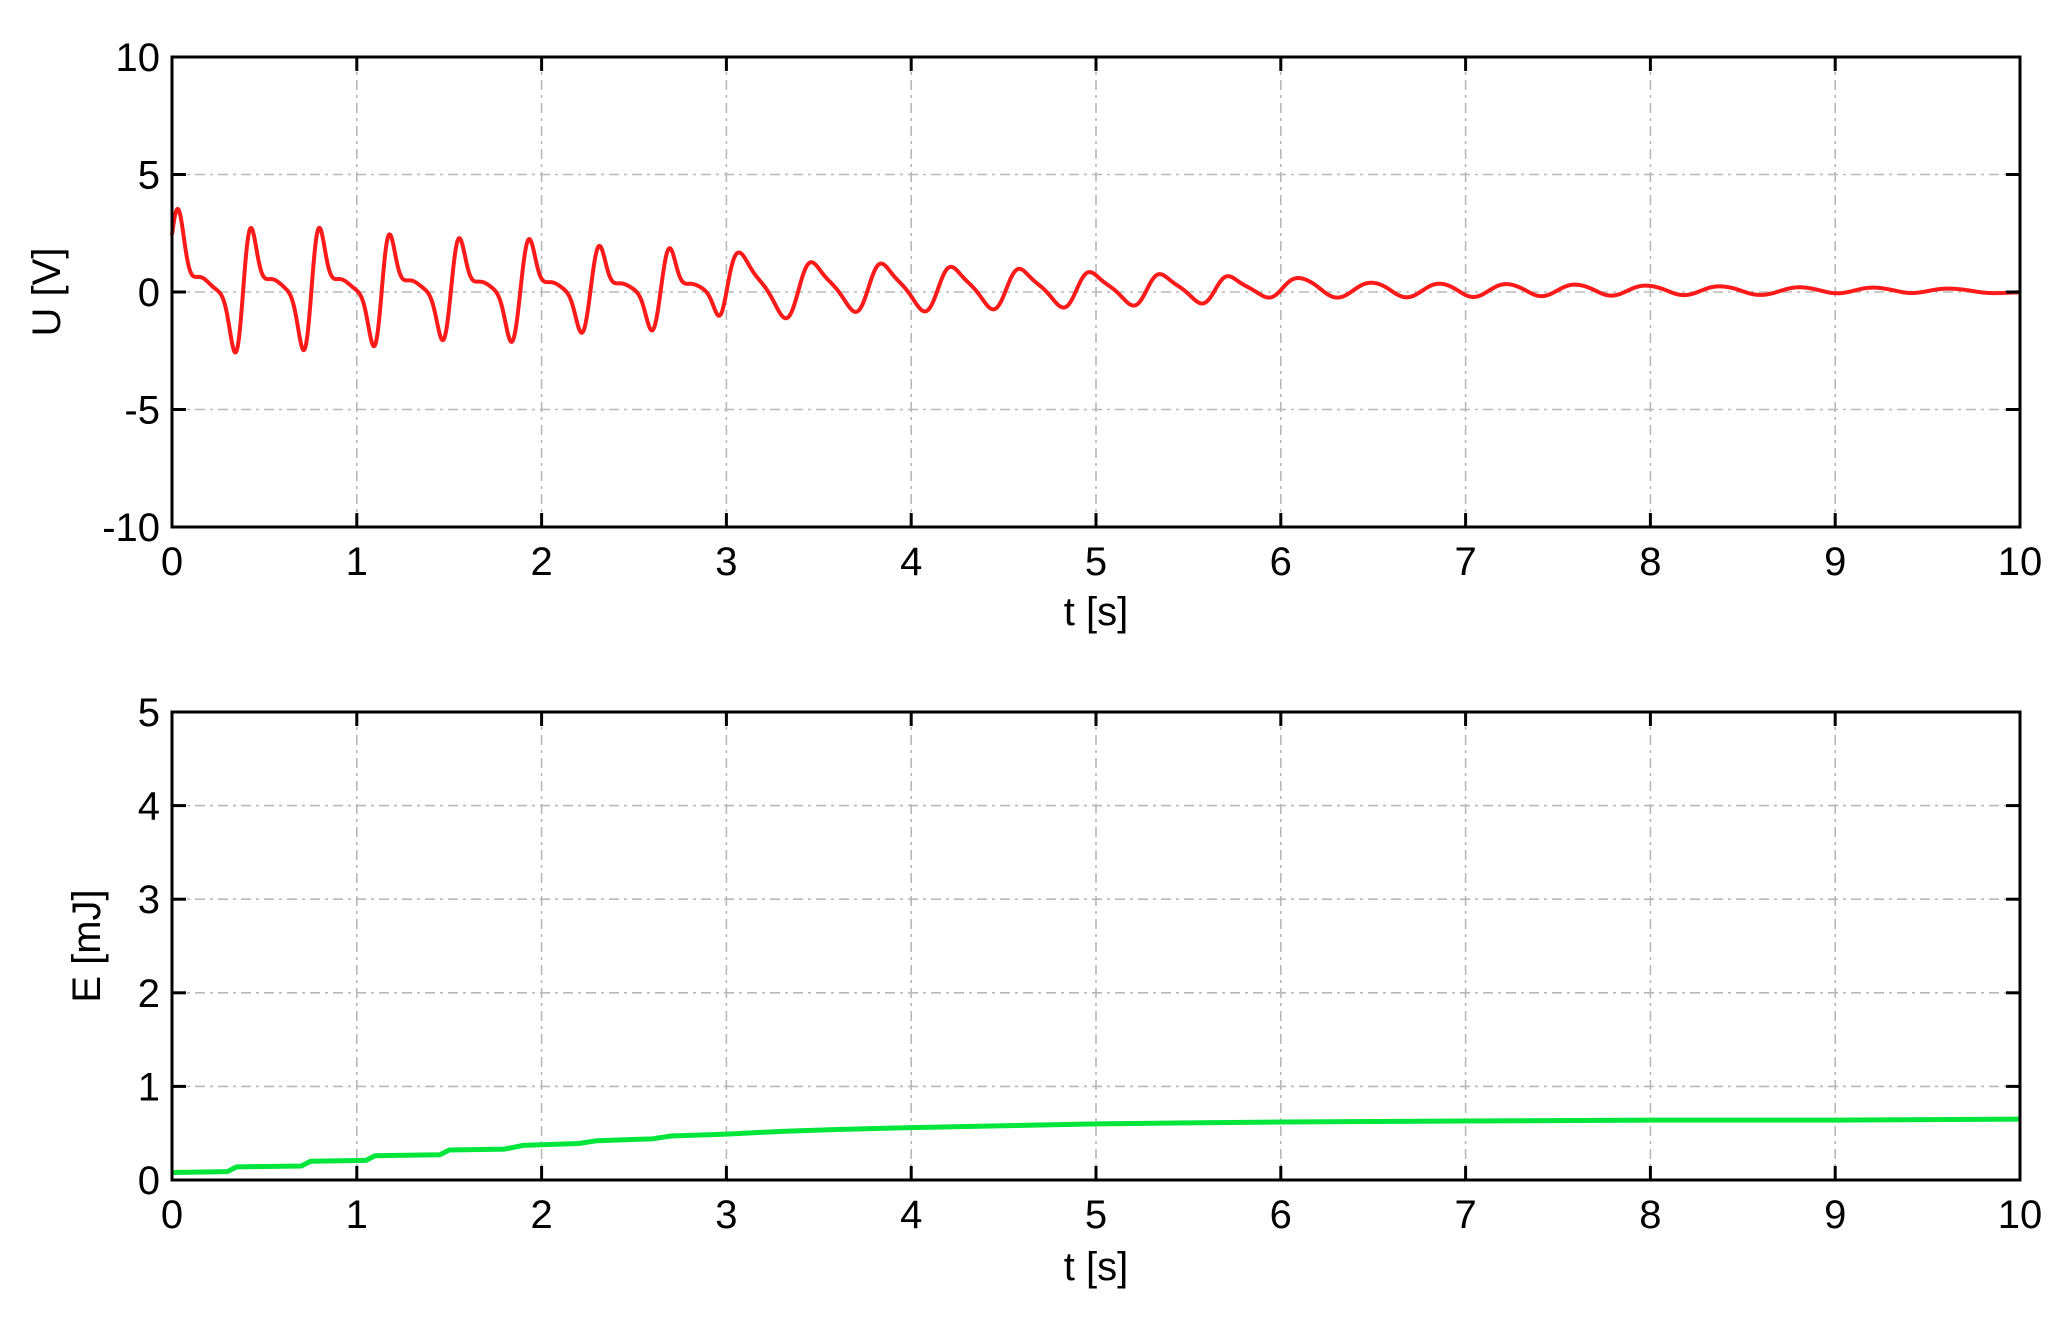  Describe the element at coordinates (149, 807) in the screenshot. I see `y-tick-label: 4` at that location.